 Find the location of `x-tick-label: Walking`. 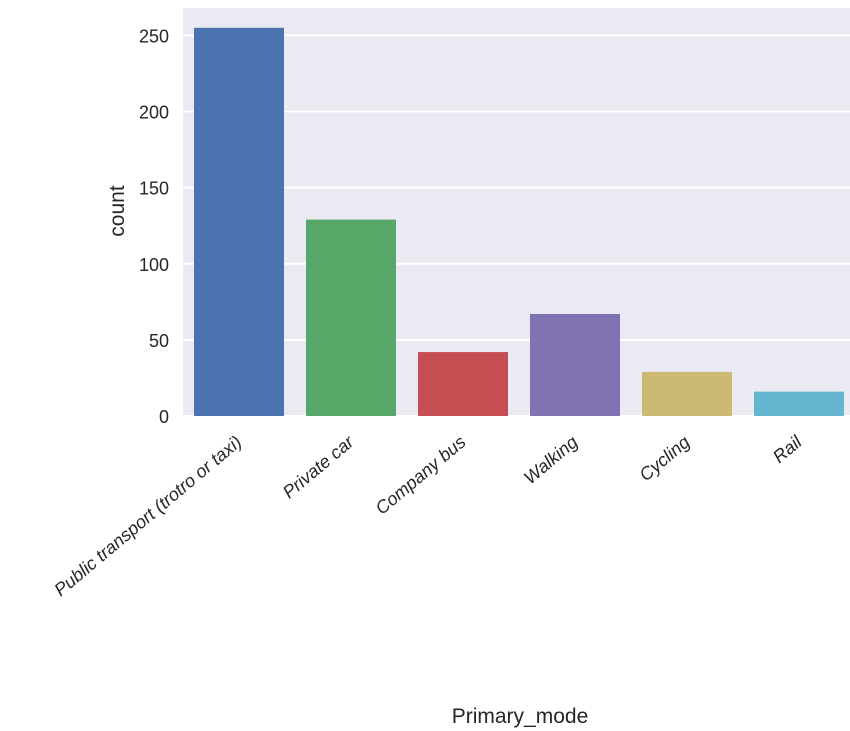

x-tick-label: Walking is located at coordinates (551, 460).